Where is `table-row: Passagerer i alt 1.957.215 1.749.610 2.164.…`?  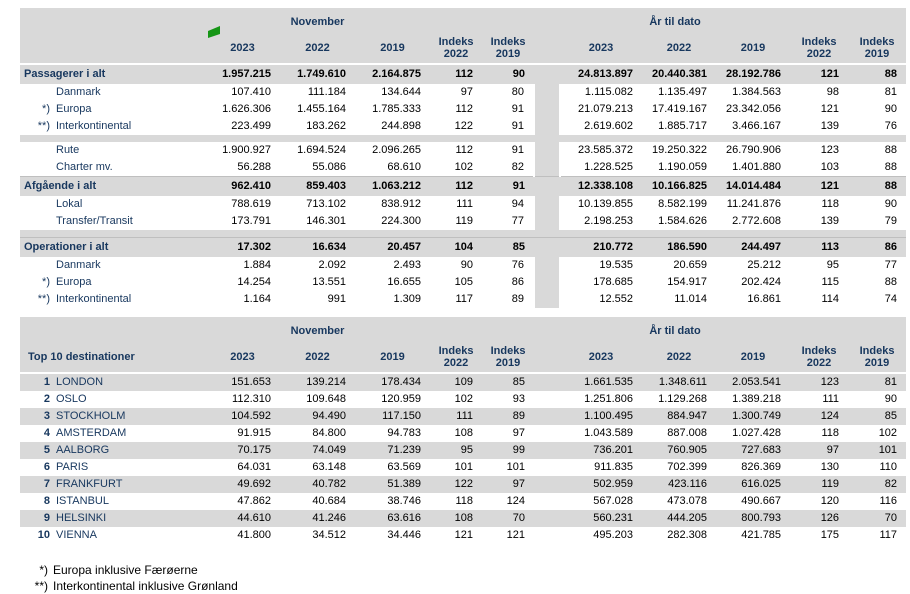 table-row: Passagerer i alt 1.957.215 1.749.610 2.164.… is located at coordinates (463, 74).